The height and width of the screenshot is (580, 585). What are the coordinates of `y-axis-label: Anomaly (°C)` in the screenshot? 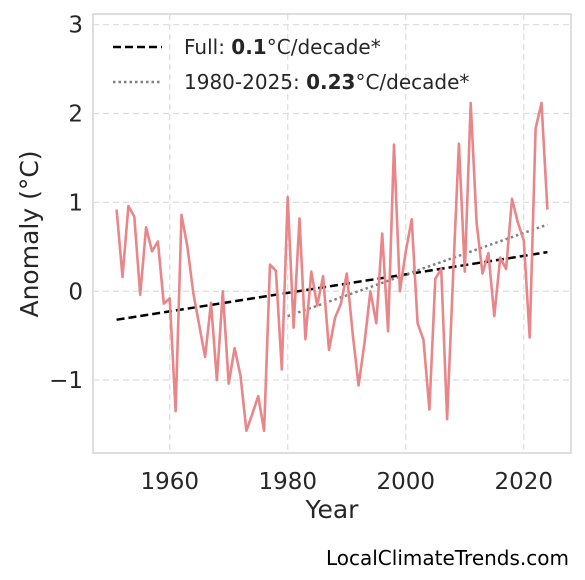 It's located at (29, 233).